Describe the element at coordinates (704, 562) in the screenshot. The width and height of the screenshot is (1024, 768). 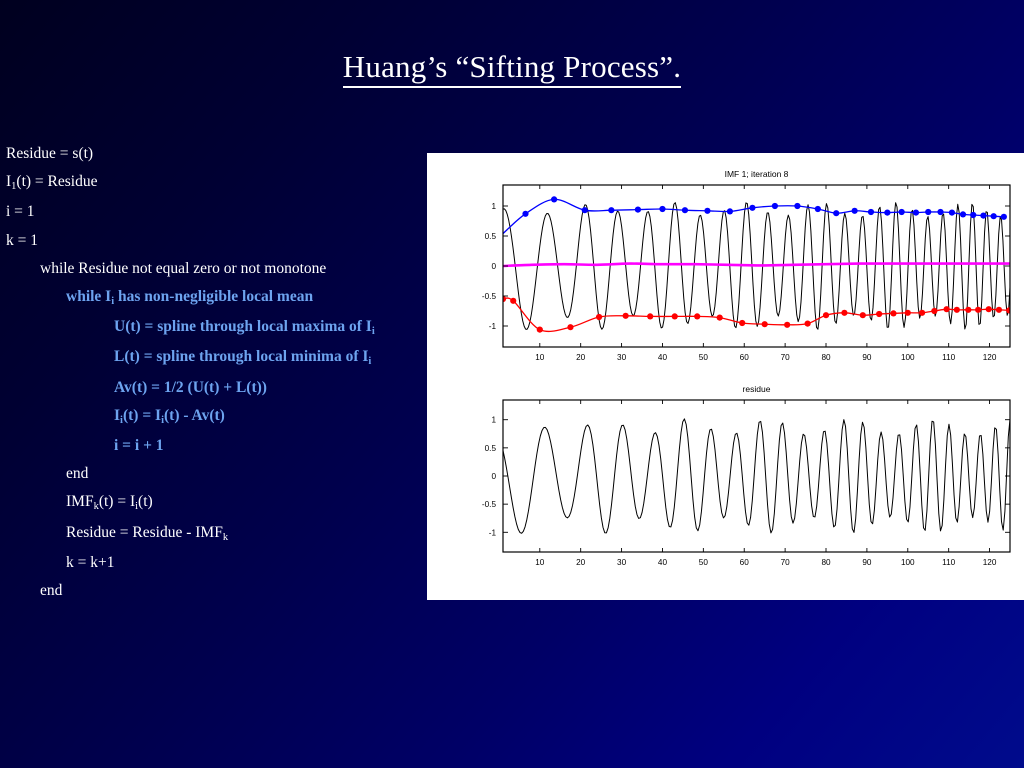
I see `x-tick-label: 50` at that location.